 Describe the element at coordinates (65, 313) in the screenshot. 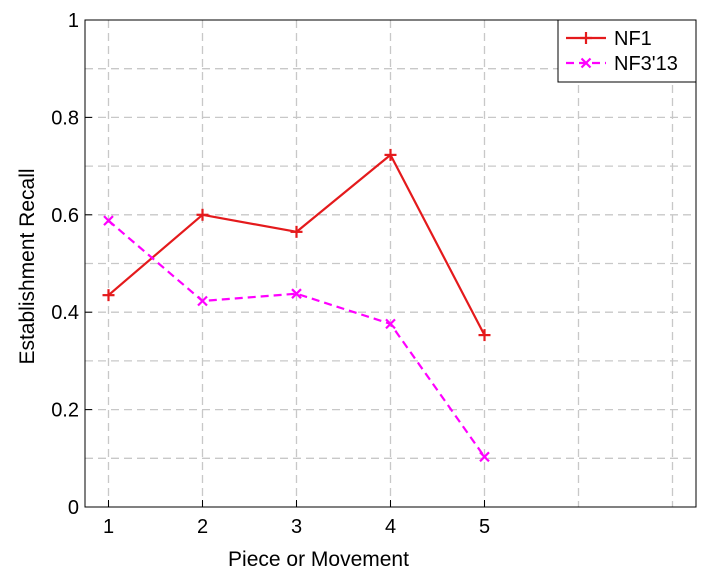

I see `y-tick-label: 0.4` at that location.